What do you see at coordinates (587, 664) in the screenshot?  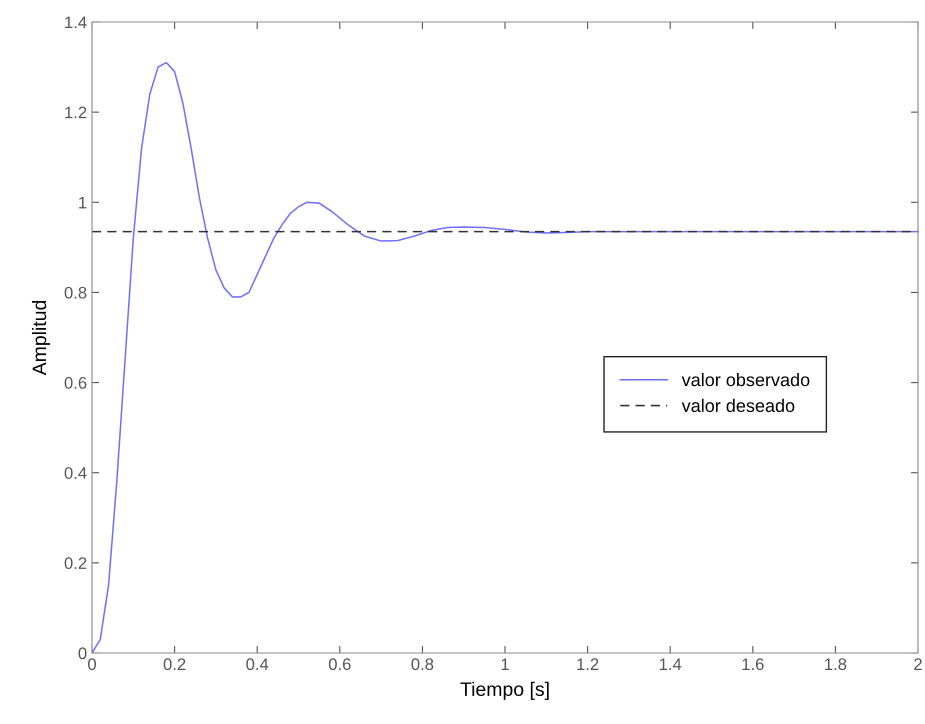 I see `x-tick-label: 1.2` at bounding box center [587, 664].